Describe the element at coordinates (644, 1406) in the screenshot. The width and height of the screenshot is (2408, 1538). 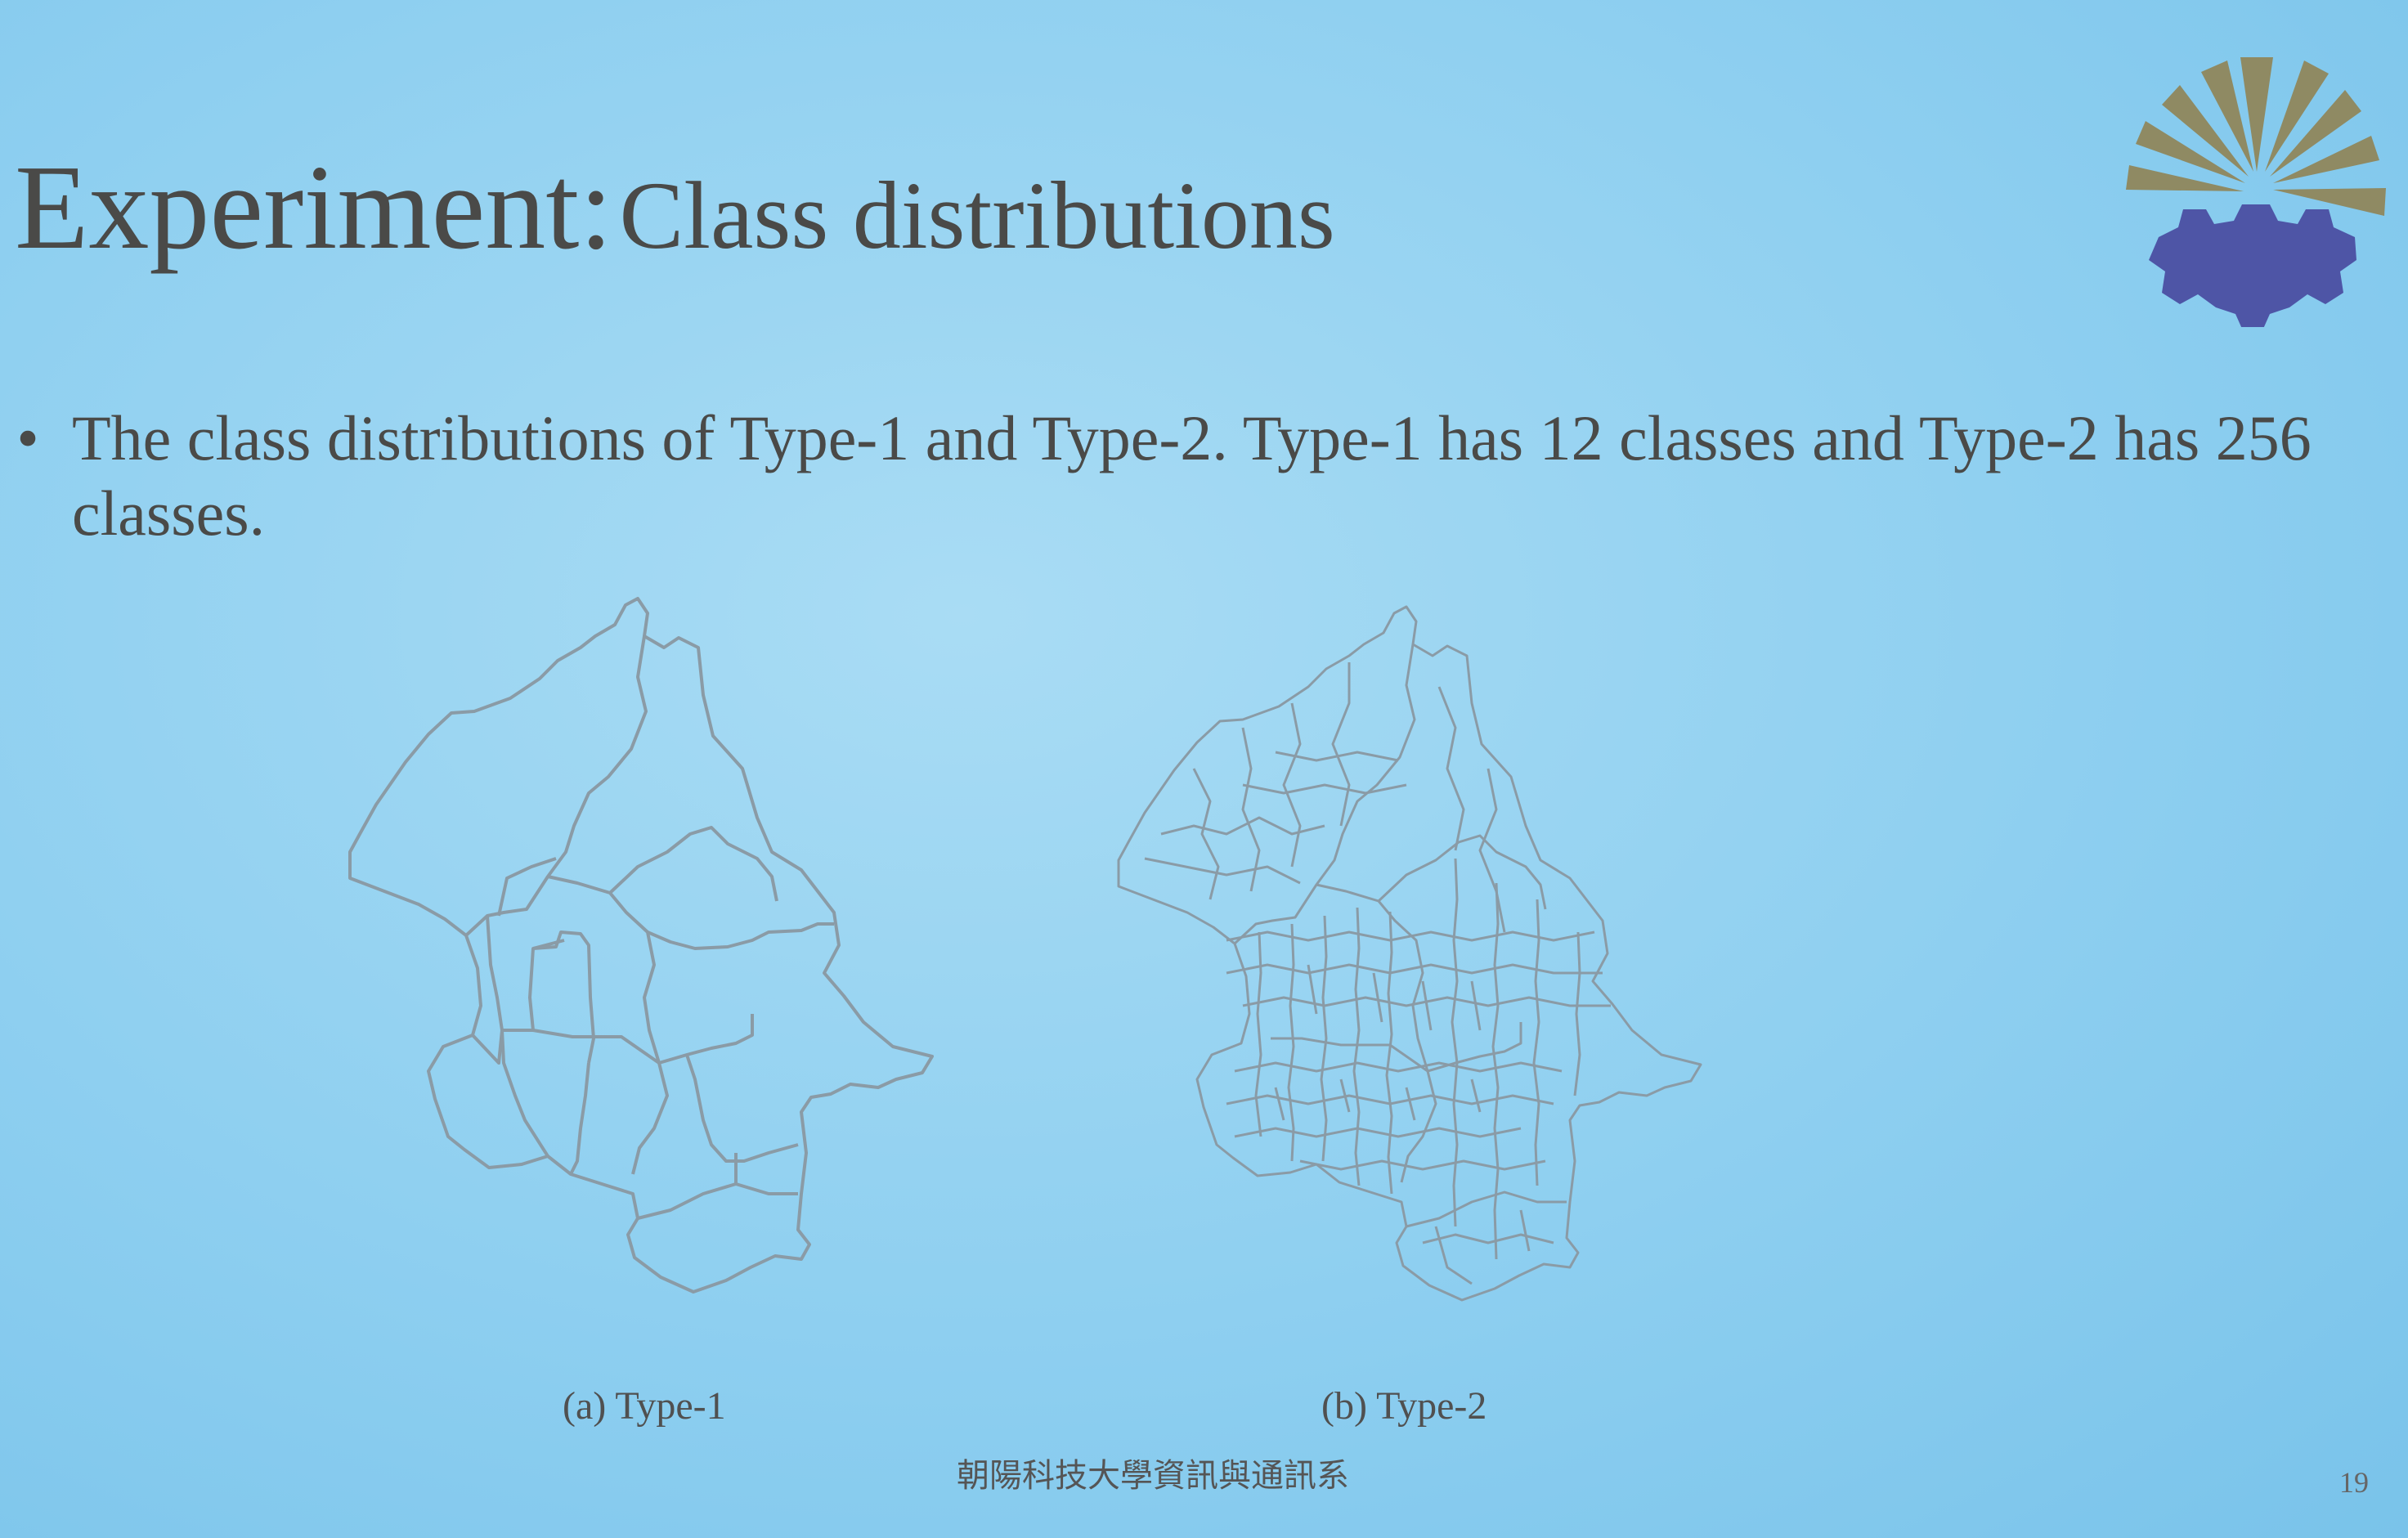
I see `caption-type-1: (a) Type-1` at that location.